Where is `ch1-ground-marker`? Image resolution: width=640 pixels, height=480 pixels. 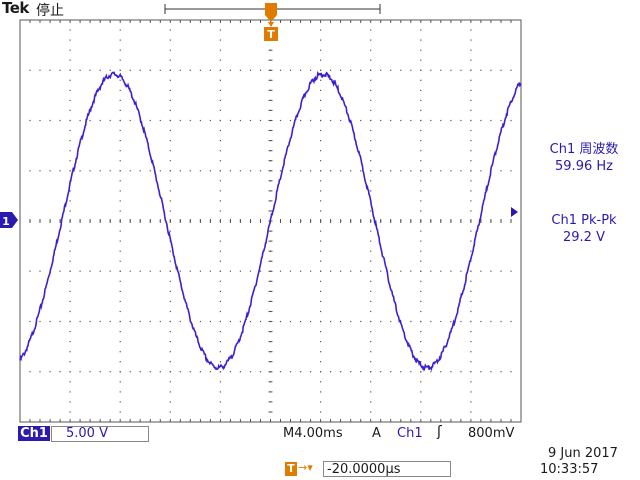 ch1-ground-marker is located at coordinates (9, 220).